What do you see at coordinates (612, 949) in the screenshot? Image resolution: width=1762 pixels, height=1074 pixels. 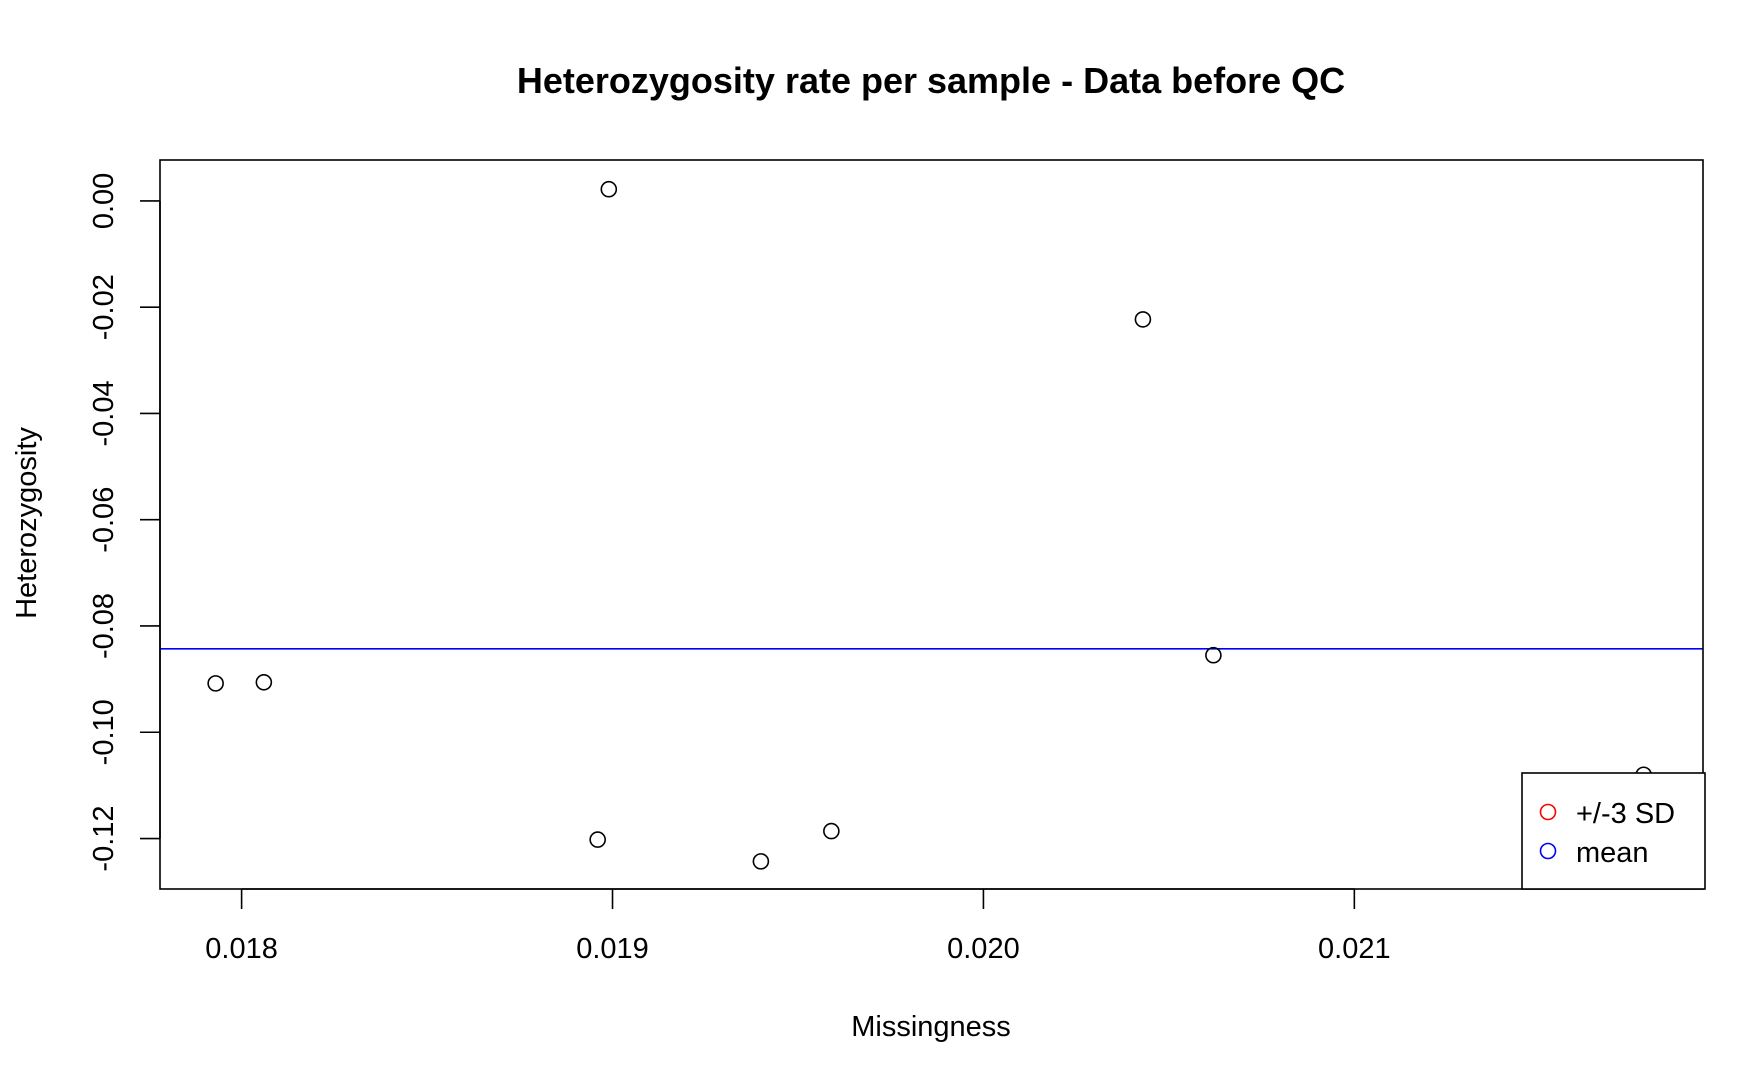 I see `x-tick-label: 0.019` at bounding box center [612, 949].